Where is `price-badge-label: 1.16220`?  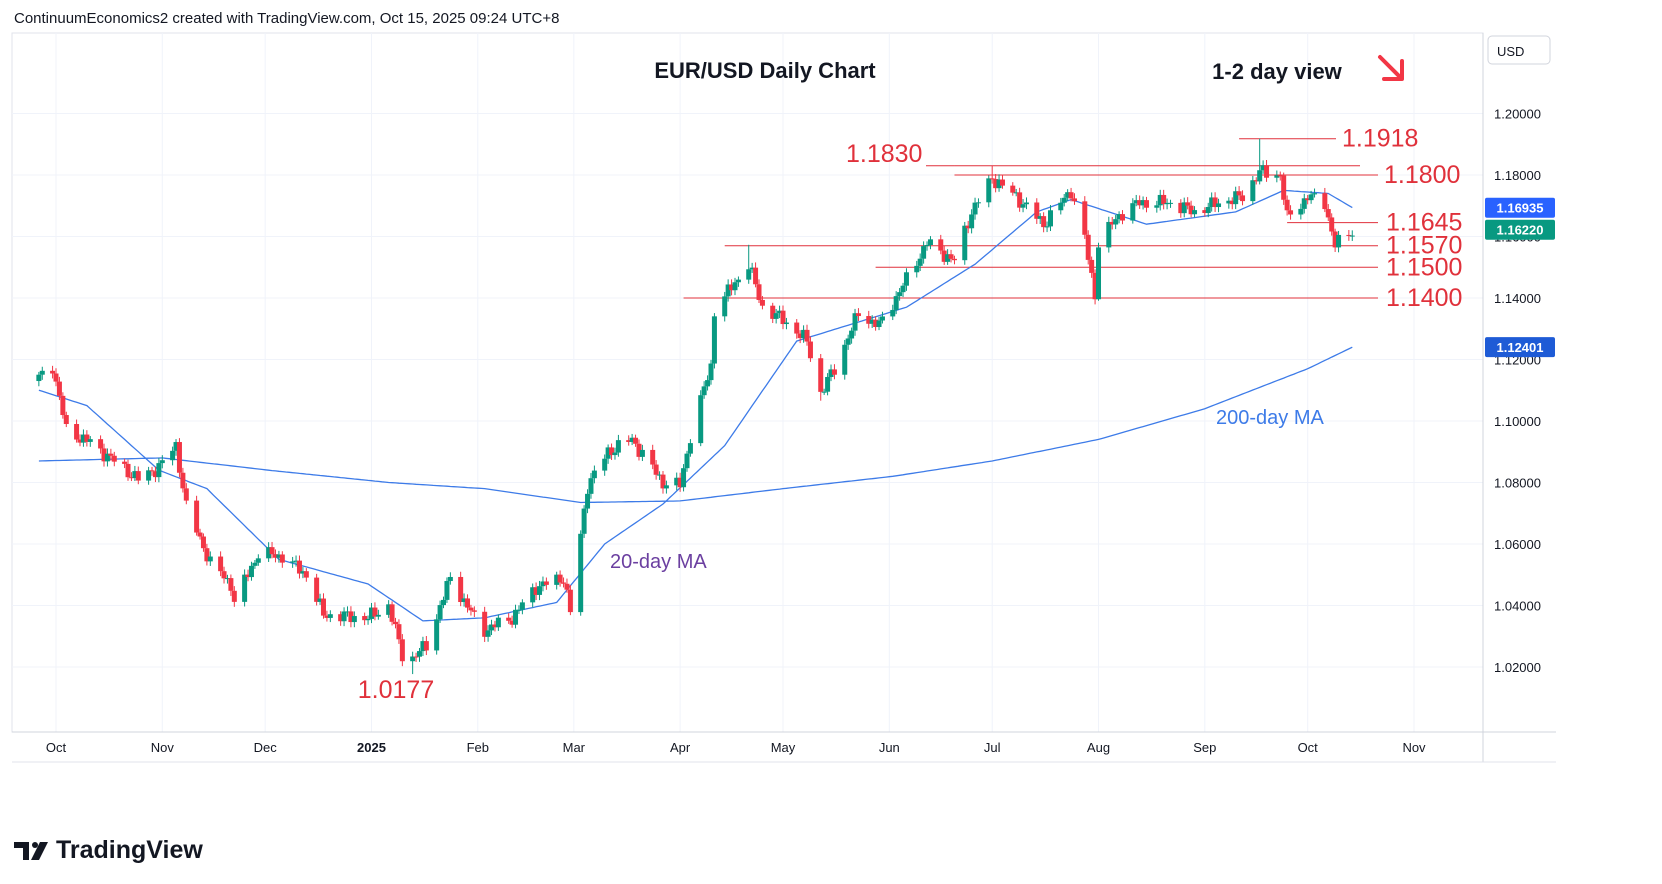
price-badge-label: 1.16220 is located at coordinates (1520, 230).